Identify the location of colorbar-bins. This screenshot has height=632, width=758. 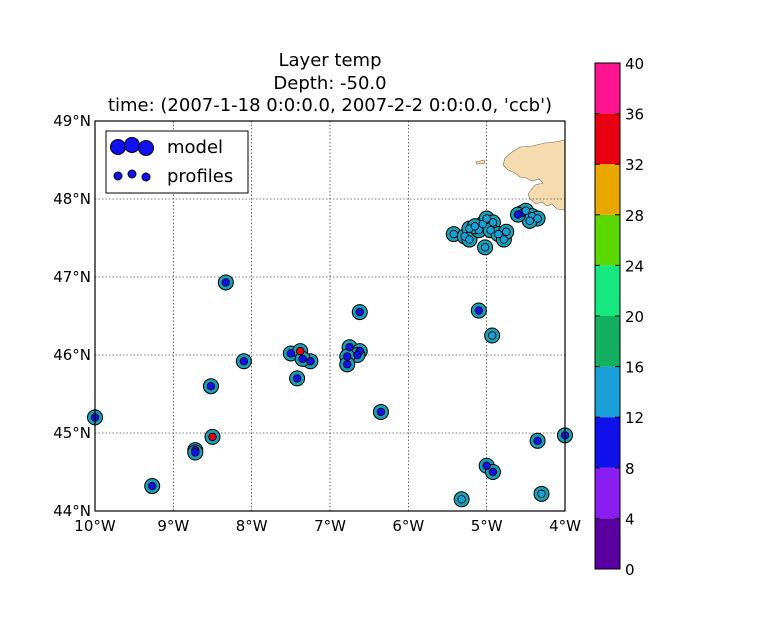
(607, 316).